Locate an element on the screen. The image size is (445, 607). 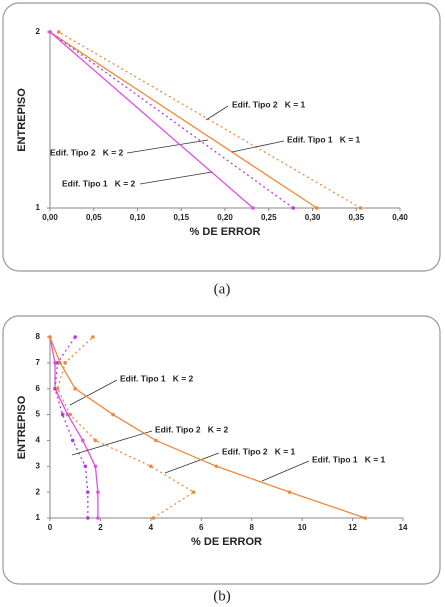
y-tick-label: 7 is located at coordinates (38, 362).